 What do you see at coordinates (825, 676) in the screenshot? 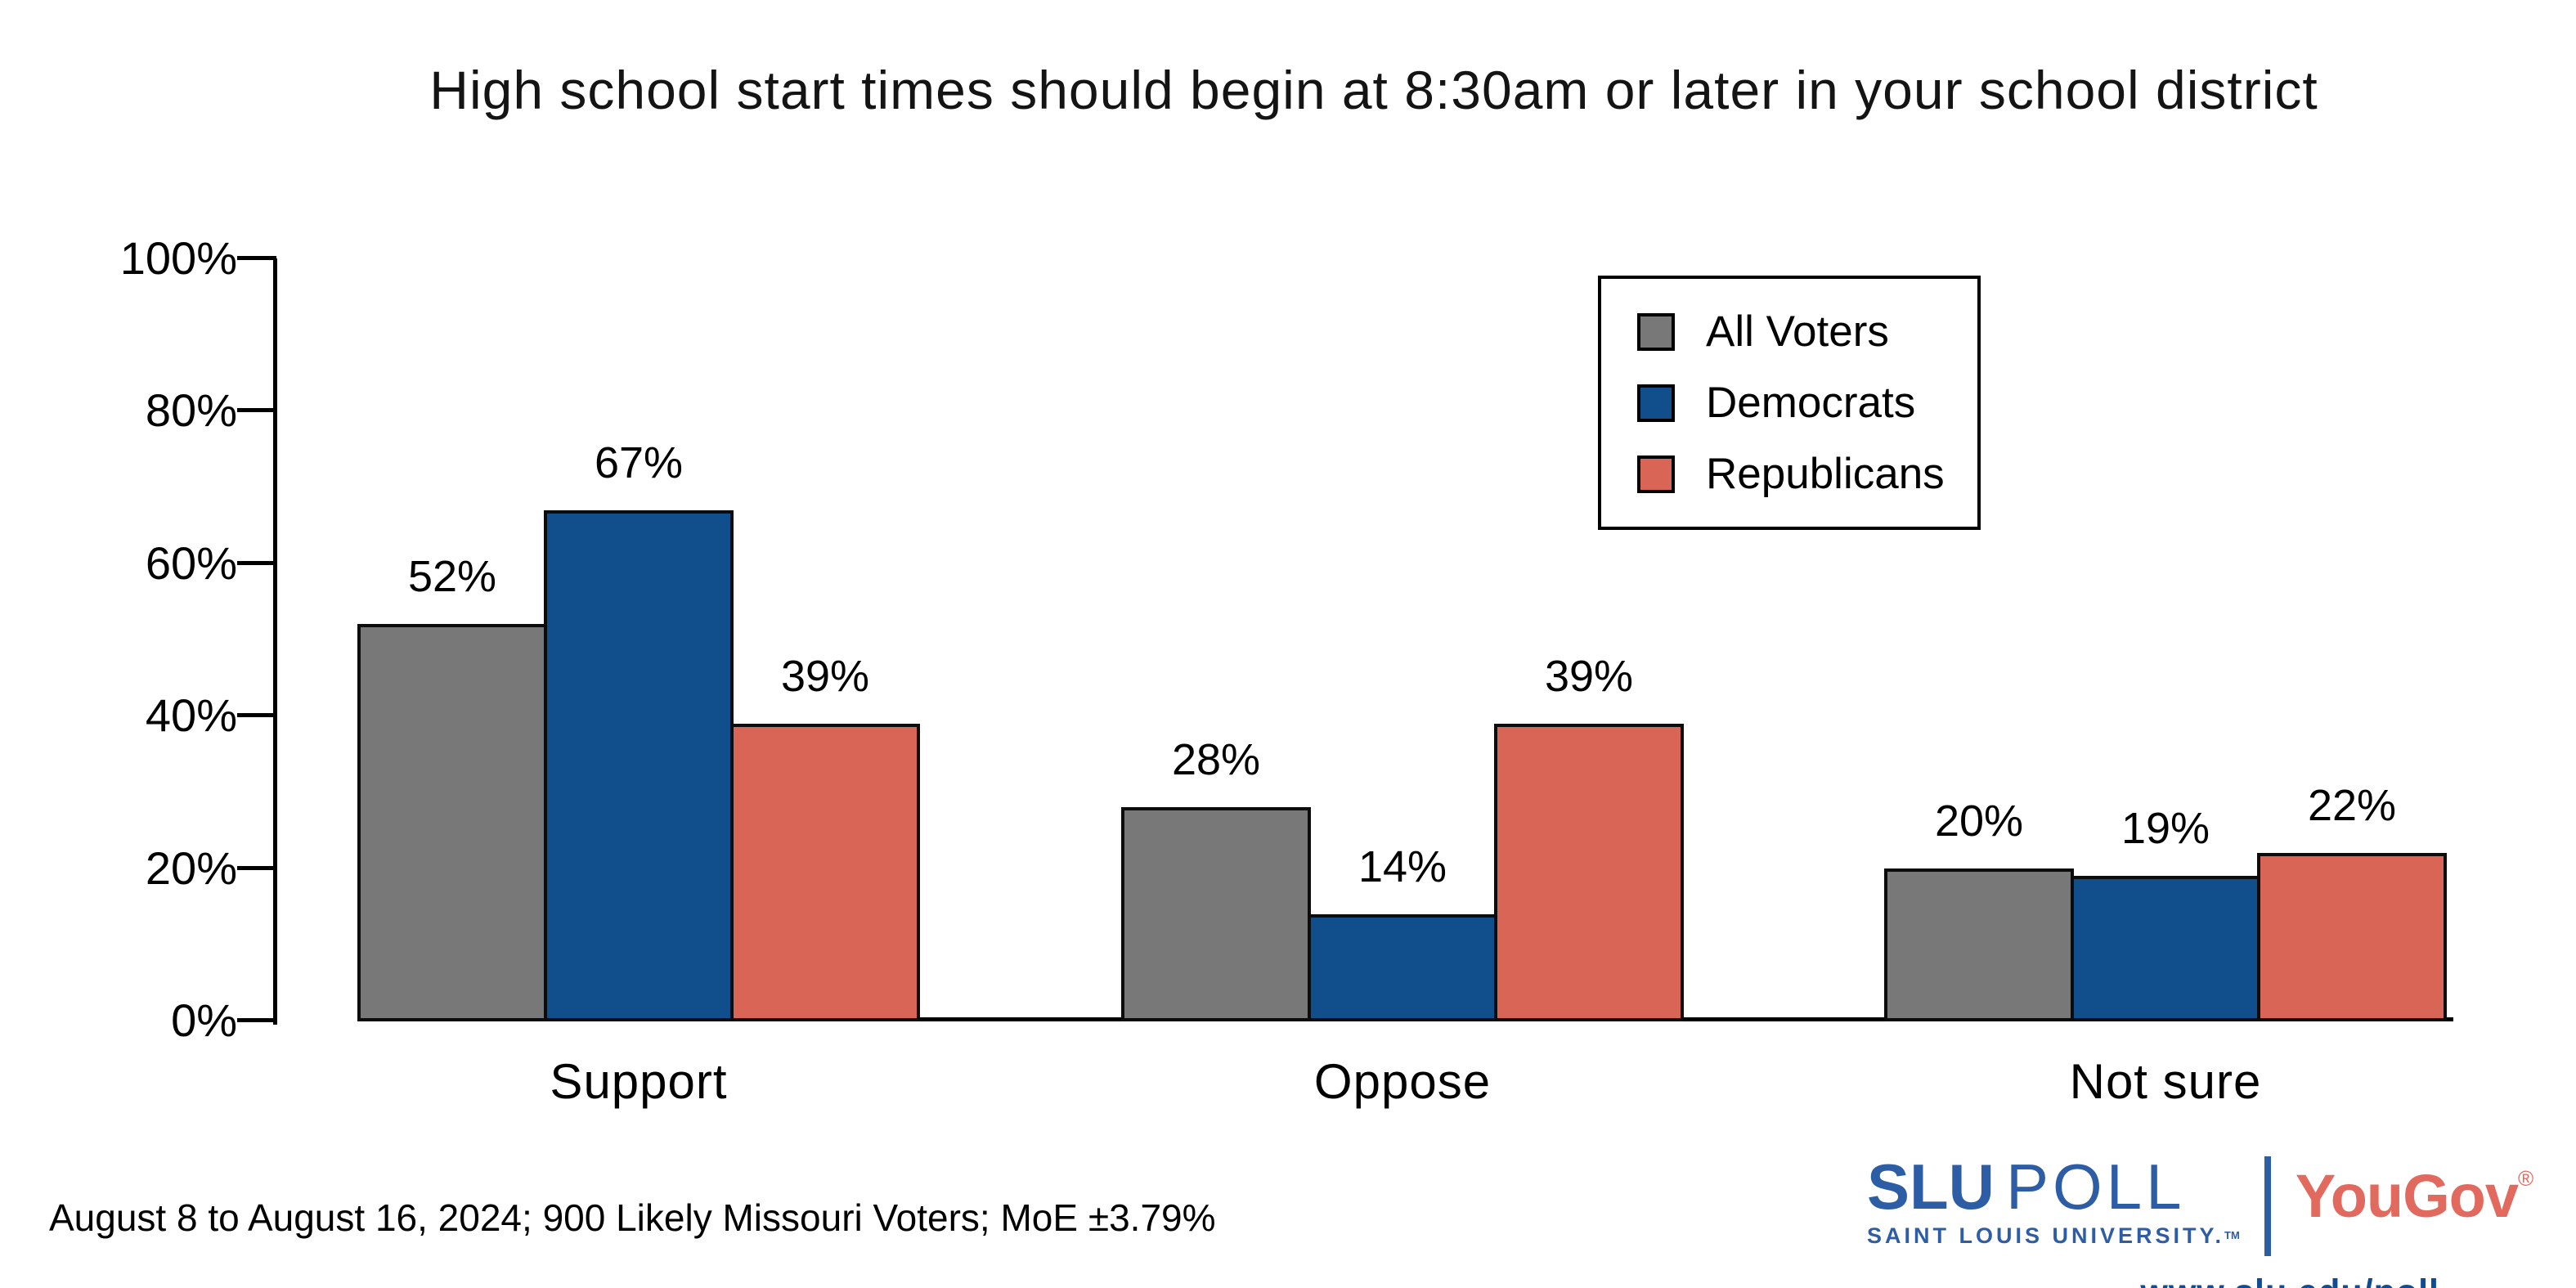
I see `bar-value-republicans-support: 39%` at bounding box center [825, 676].